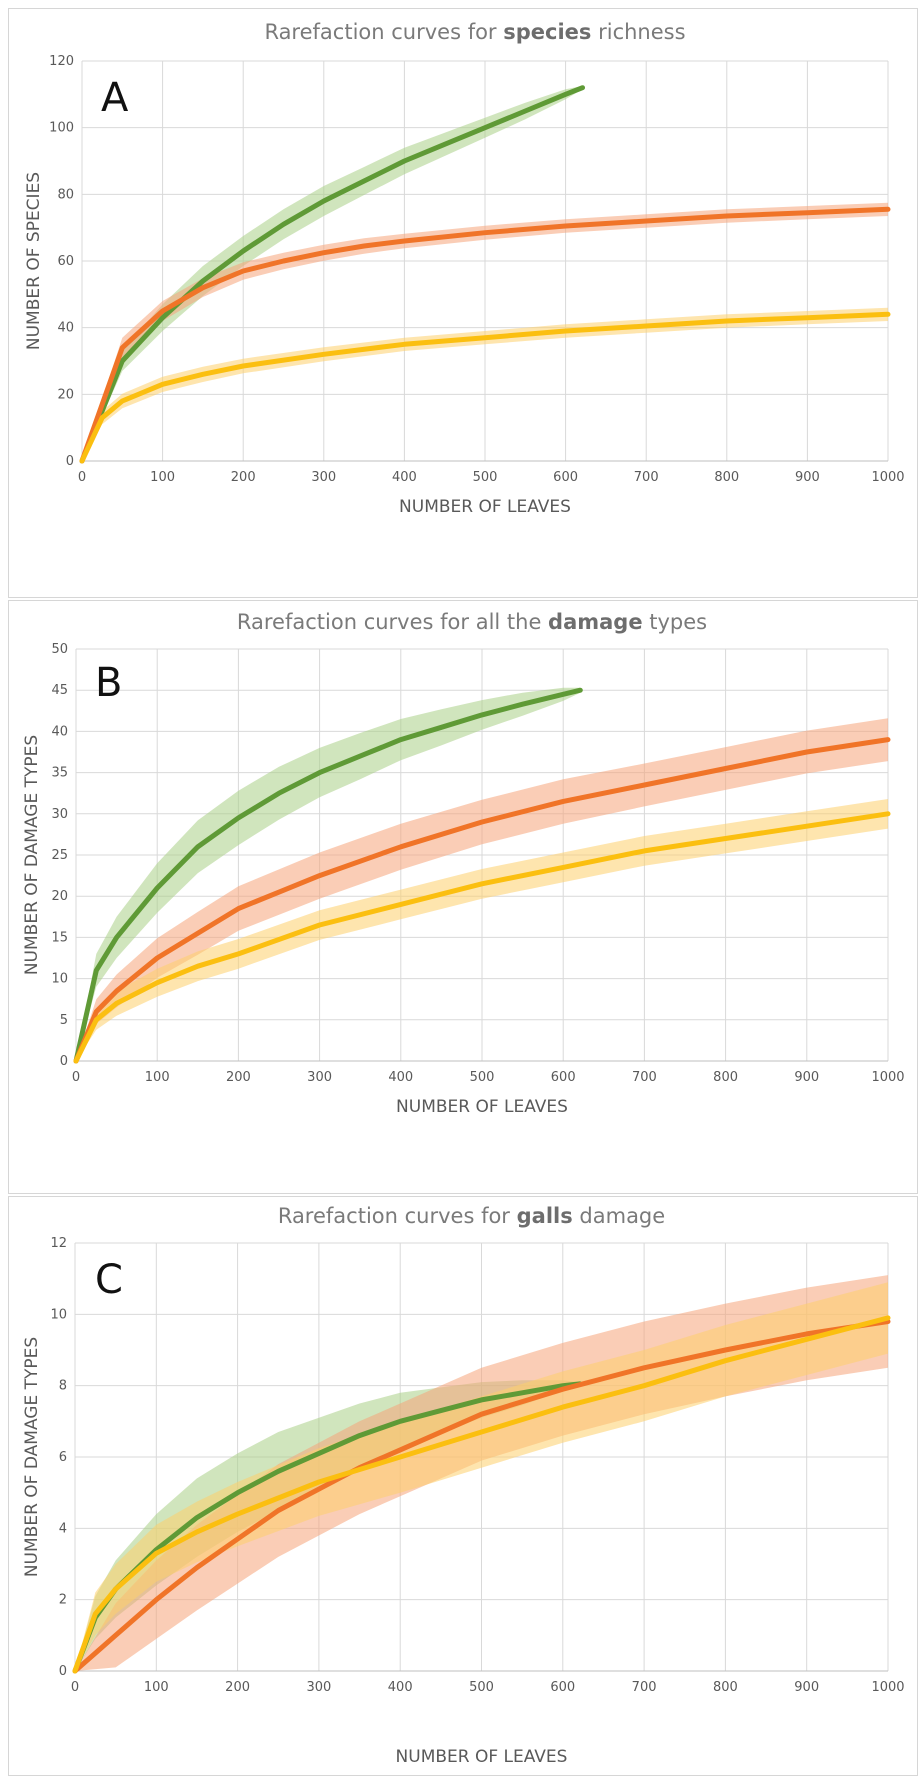 The width and height of the screenshot is (919, 1777). What do you see at coordinates (471, 1216) in the screenshot?
I see `chart-title: Rarefaction curves for galls damage` at bounding box center [471, 1216].